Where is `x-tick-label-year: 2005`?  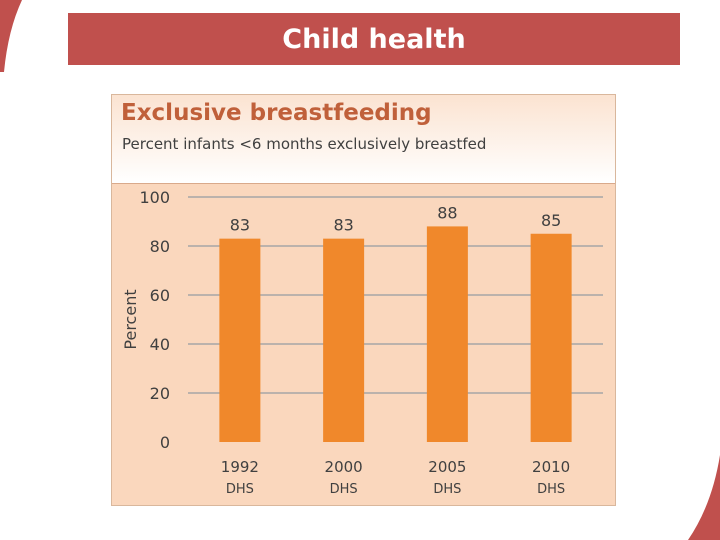 x-tick-label-year: 2005 is located at coordinates (447, 467).